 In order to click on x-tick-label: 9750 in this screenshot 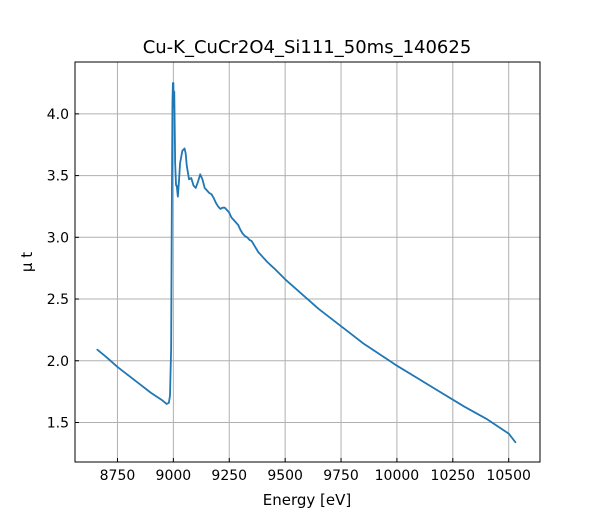, I will do `click(341, 476)`.